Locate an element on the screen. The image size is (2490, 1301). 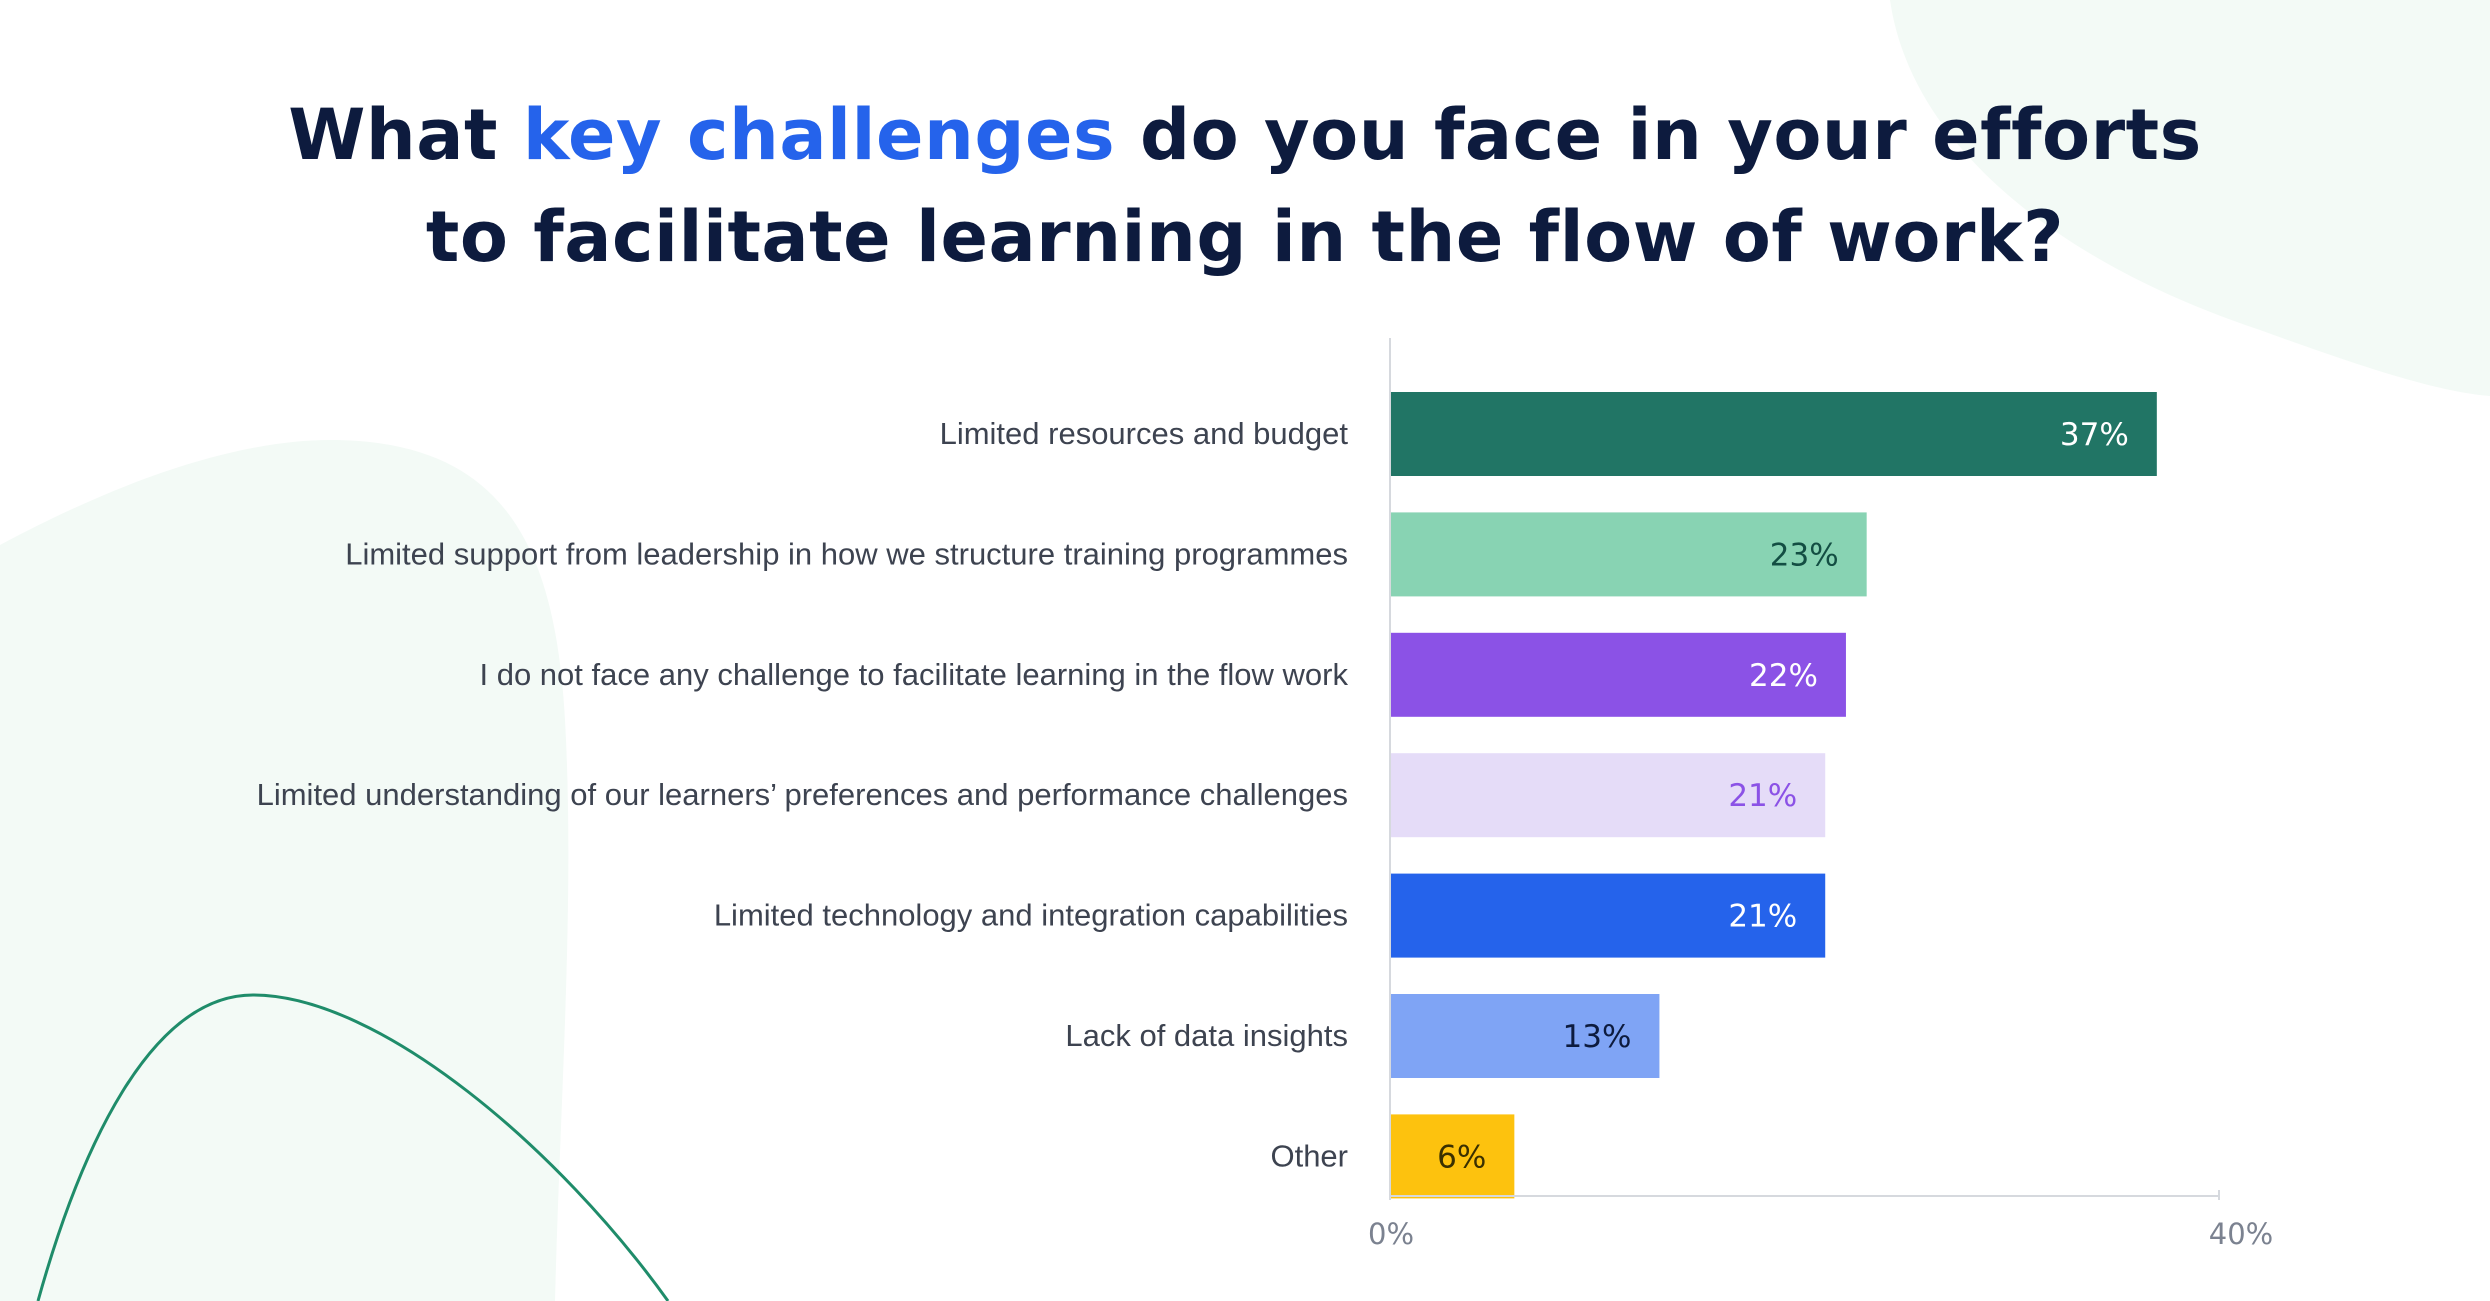
title-highlight: key challenges is located at coordinates (819, 135).